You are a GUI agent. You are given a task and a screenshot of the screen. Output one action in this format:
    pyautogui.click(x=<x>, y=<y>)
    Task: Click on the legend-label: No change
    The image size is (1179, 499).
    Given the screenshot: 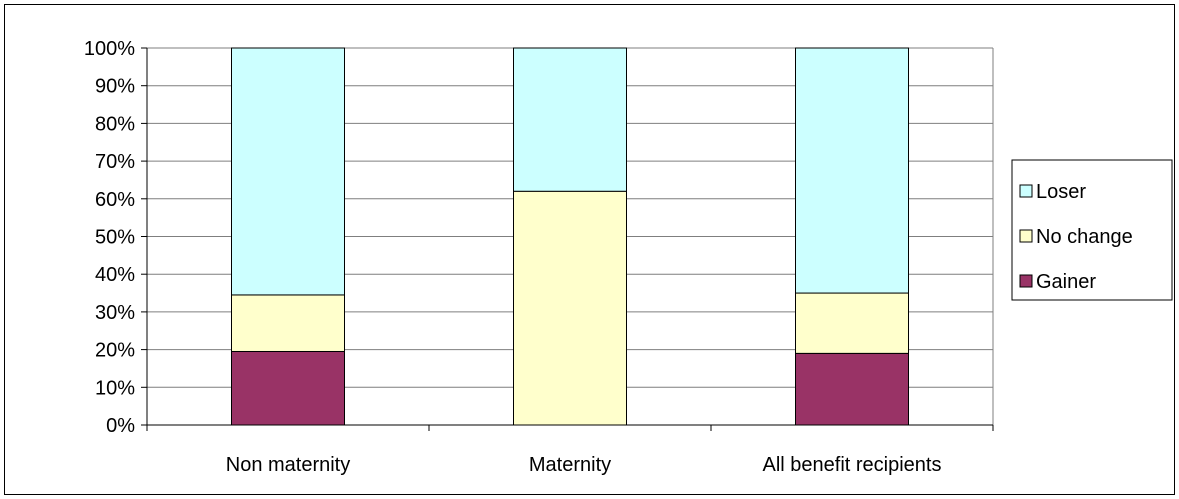 What is the action you would take?
    pyautogui.click(x=1084, y=237)
    